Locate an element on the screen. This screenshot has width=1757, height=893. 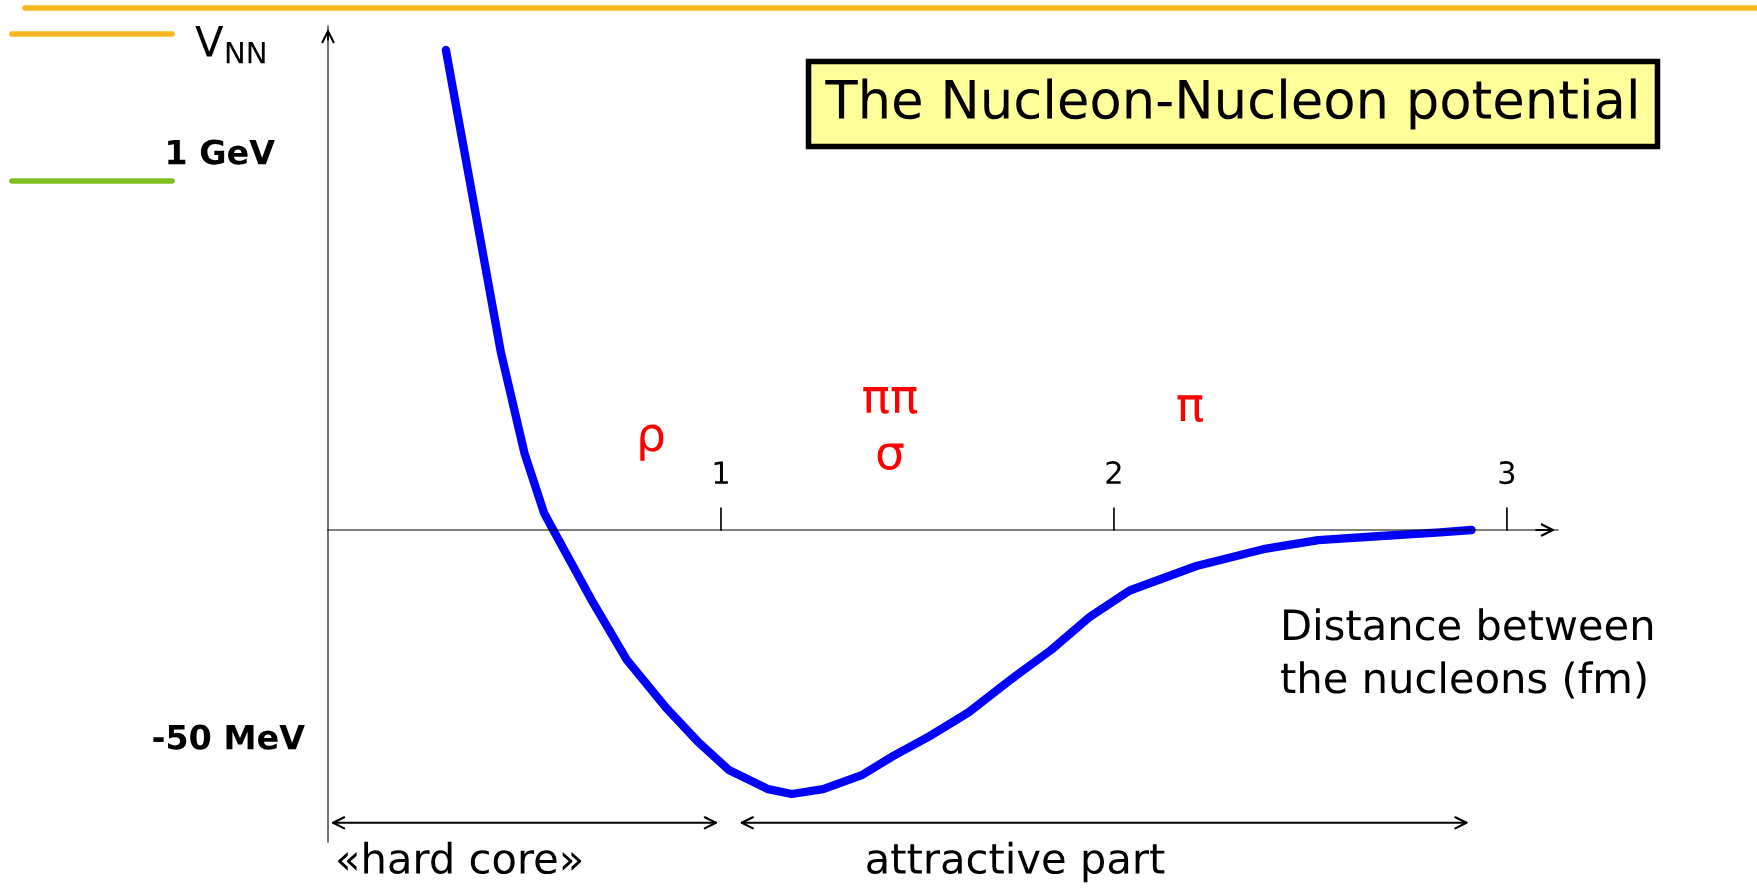
x-axis-title: Distance between the nucleons (fm) is located at coordinates (1467, 653).